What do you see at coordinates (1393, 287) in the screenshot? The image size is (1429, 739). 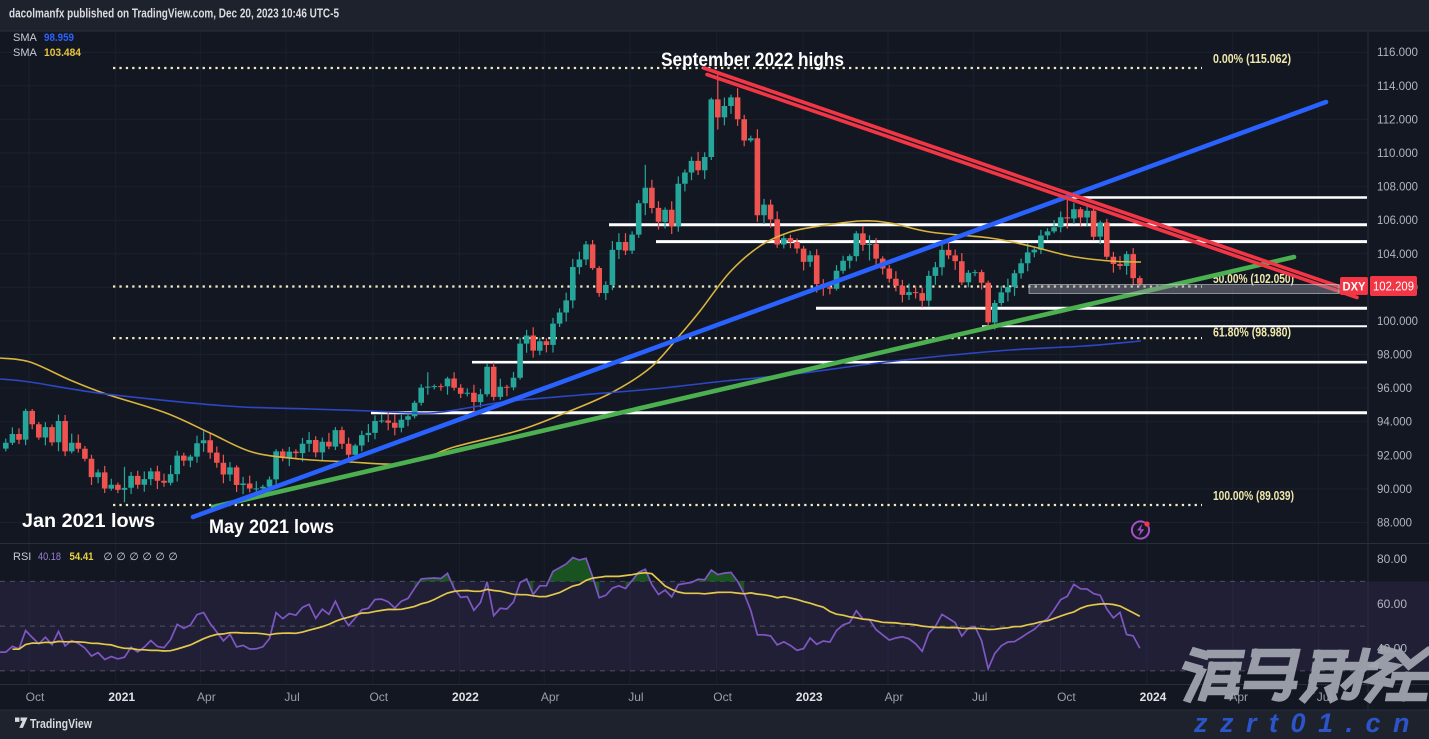 I see `svg-text: 102.209` at bounding box center [1393, 287].